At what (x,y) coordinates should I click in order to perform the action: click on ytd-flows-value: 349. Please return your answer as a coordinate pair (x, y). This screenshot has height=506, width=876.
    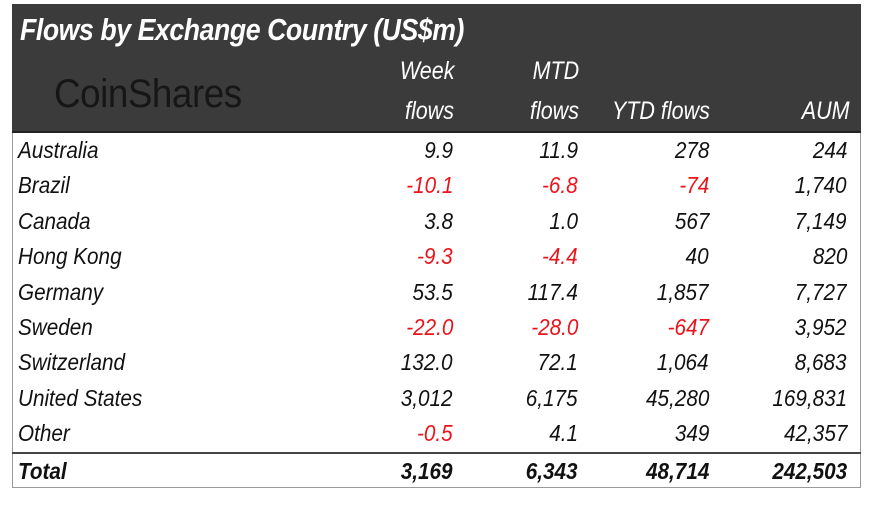
    Looking at the image, I should click on (691, 433).